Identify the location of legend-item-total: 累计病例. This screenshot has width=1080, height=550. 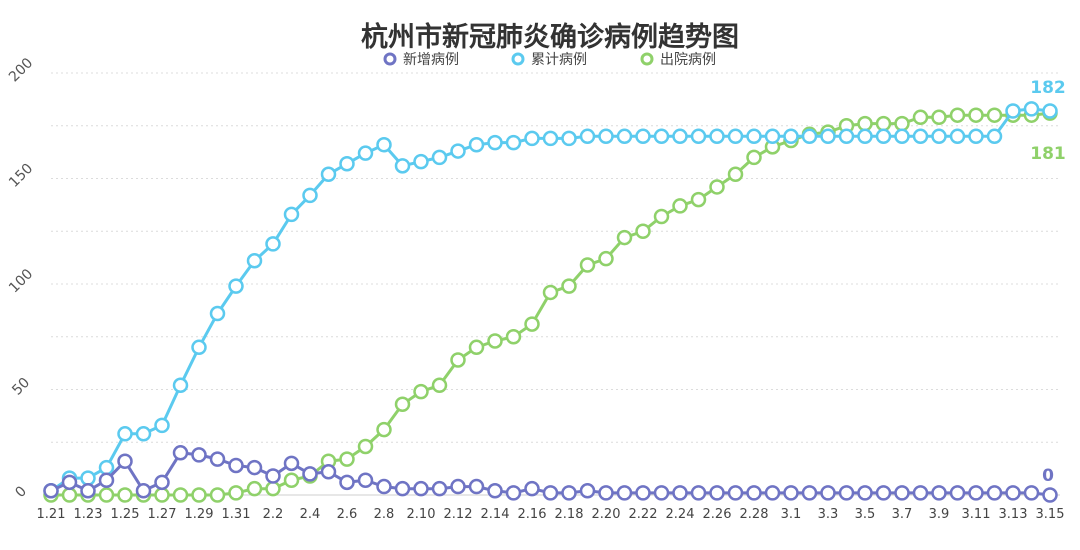
(549, 60).